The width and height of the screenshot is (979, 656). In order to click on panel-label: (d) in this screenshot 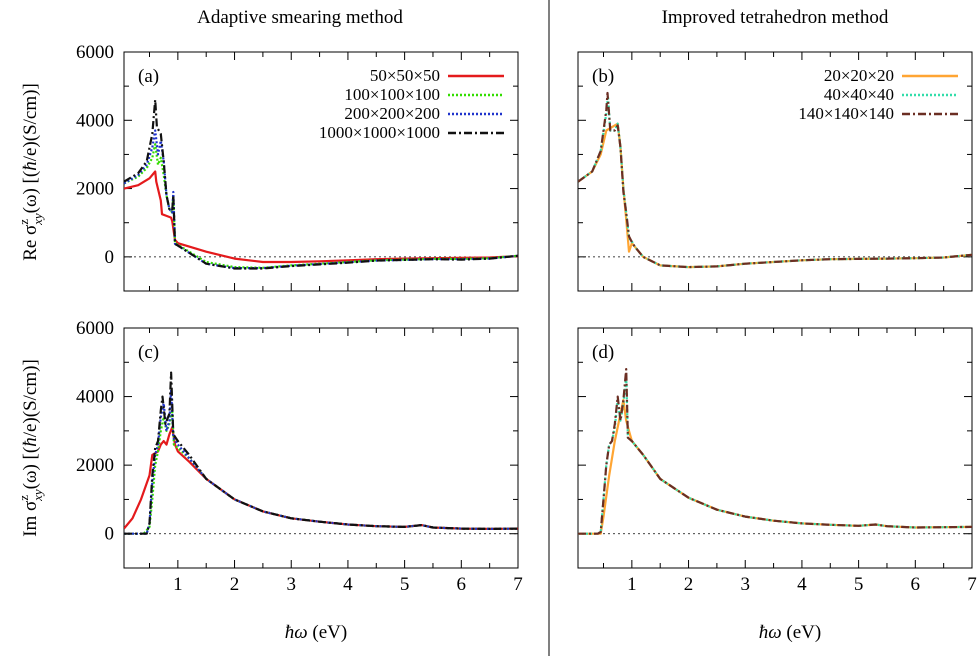, I will do `click(603, 352)`.